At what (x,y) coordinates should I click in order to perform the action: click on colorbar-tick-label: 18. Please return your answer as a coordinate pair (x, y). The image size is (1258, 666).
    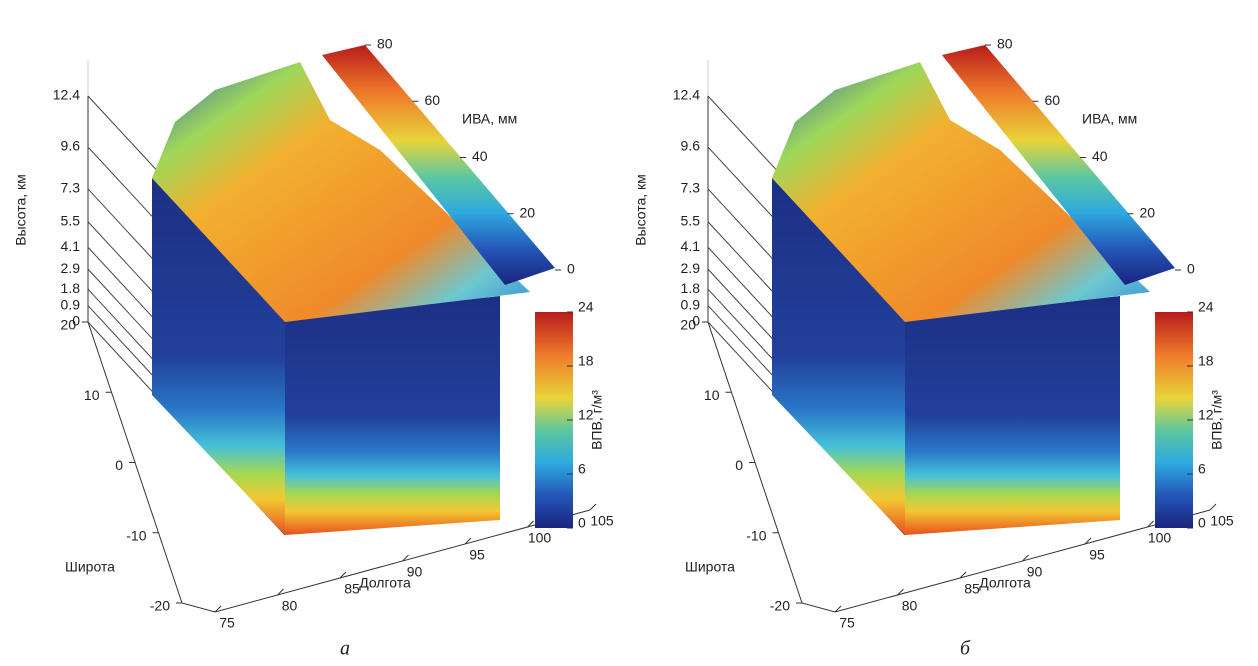
    Looking at the image, I should click on (586, 361).